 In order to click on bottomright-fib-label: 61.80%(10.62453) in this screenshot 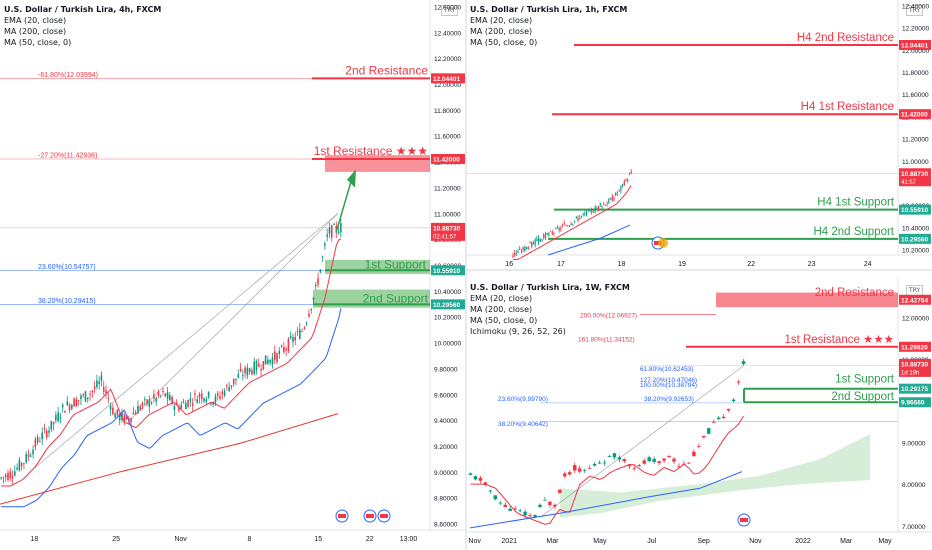, I will do `click(667, 369)`.